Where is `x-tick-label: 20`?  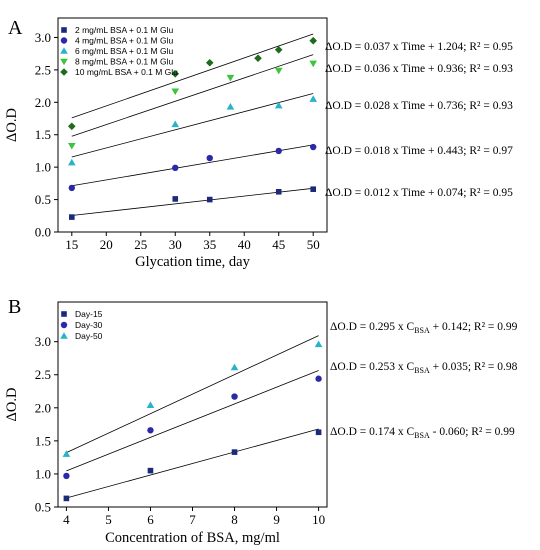 x-tick-label: 20 is located at coordinates (106, 244).